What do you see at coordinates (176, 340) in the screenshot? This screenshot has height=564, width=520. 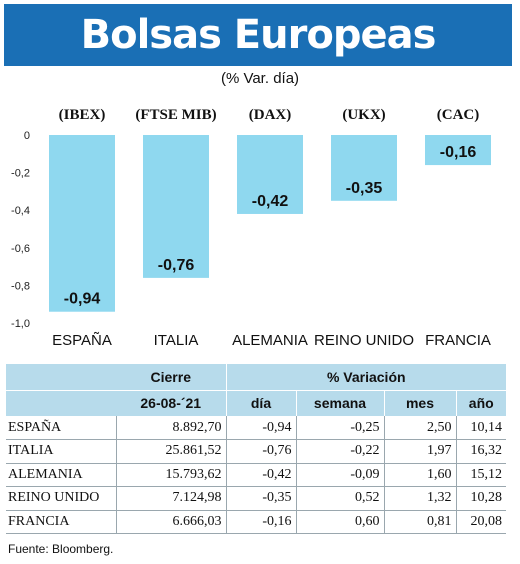 I see `x-tick-label: ITALIA` at bounding box center [176, 340].